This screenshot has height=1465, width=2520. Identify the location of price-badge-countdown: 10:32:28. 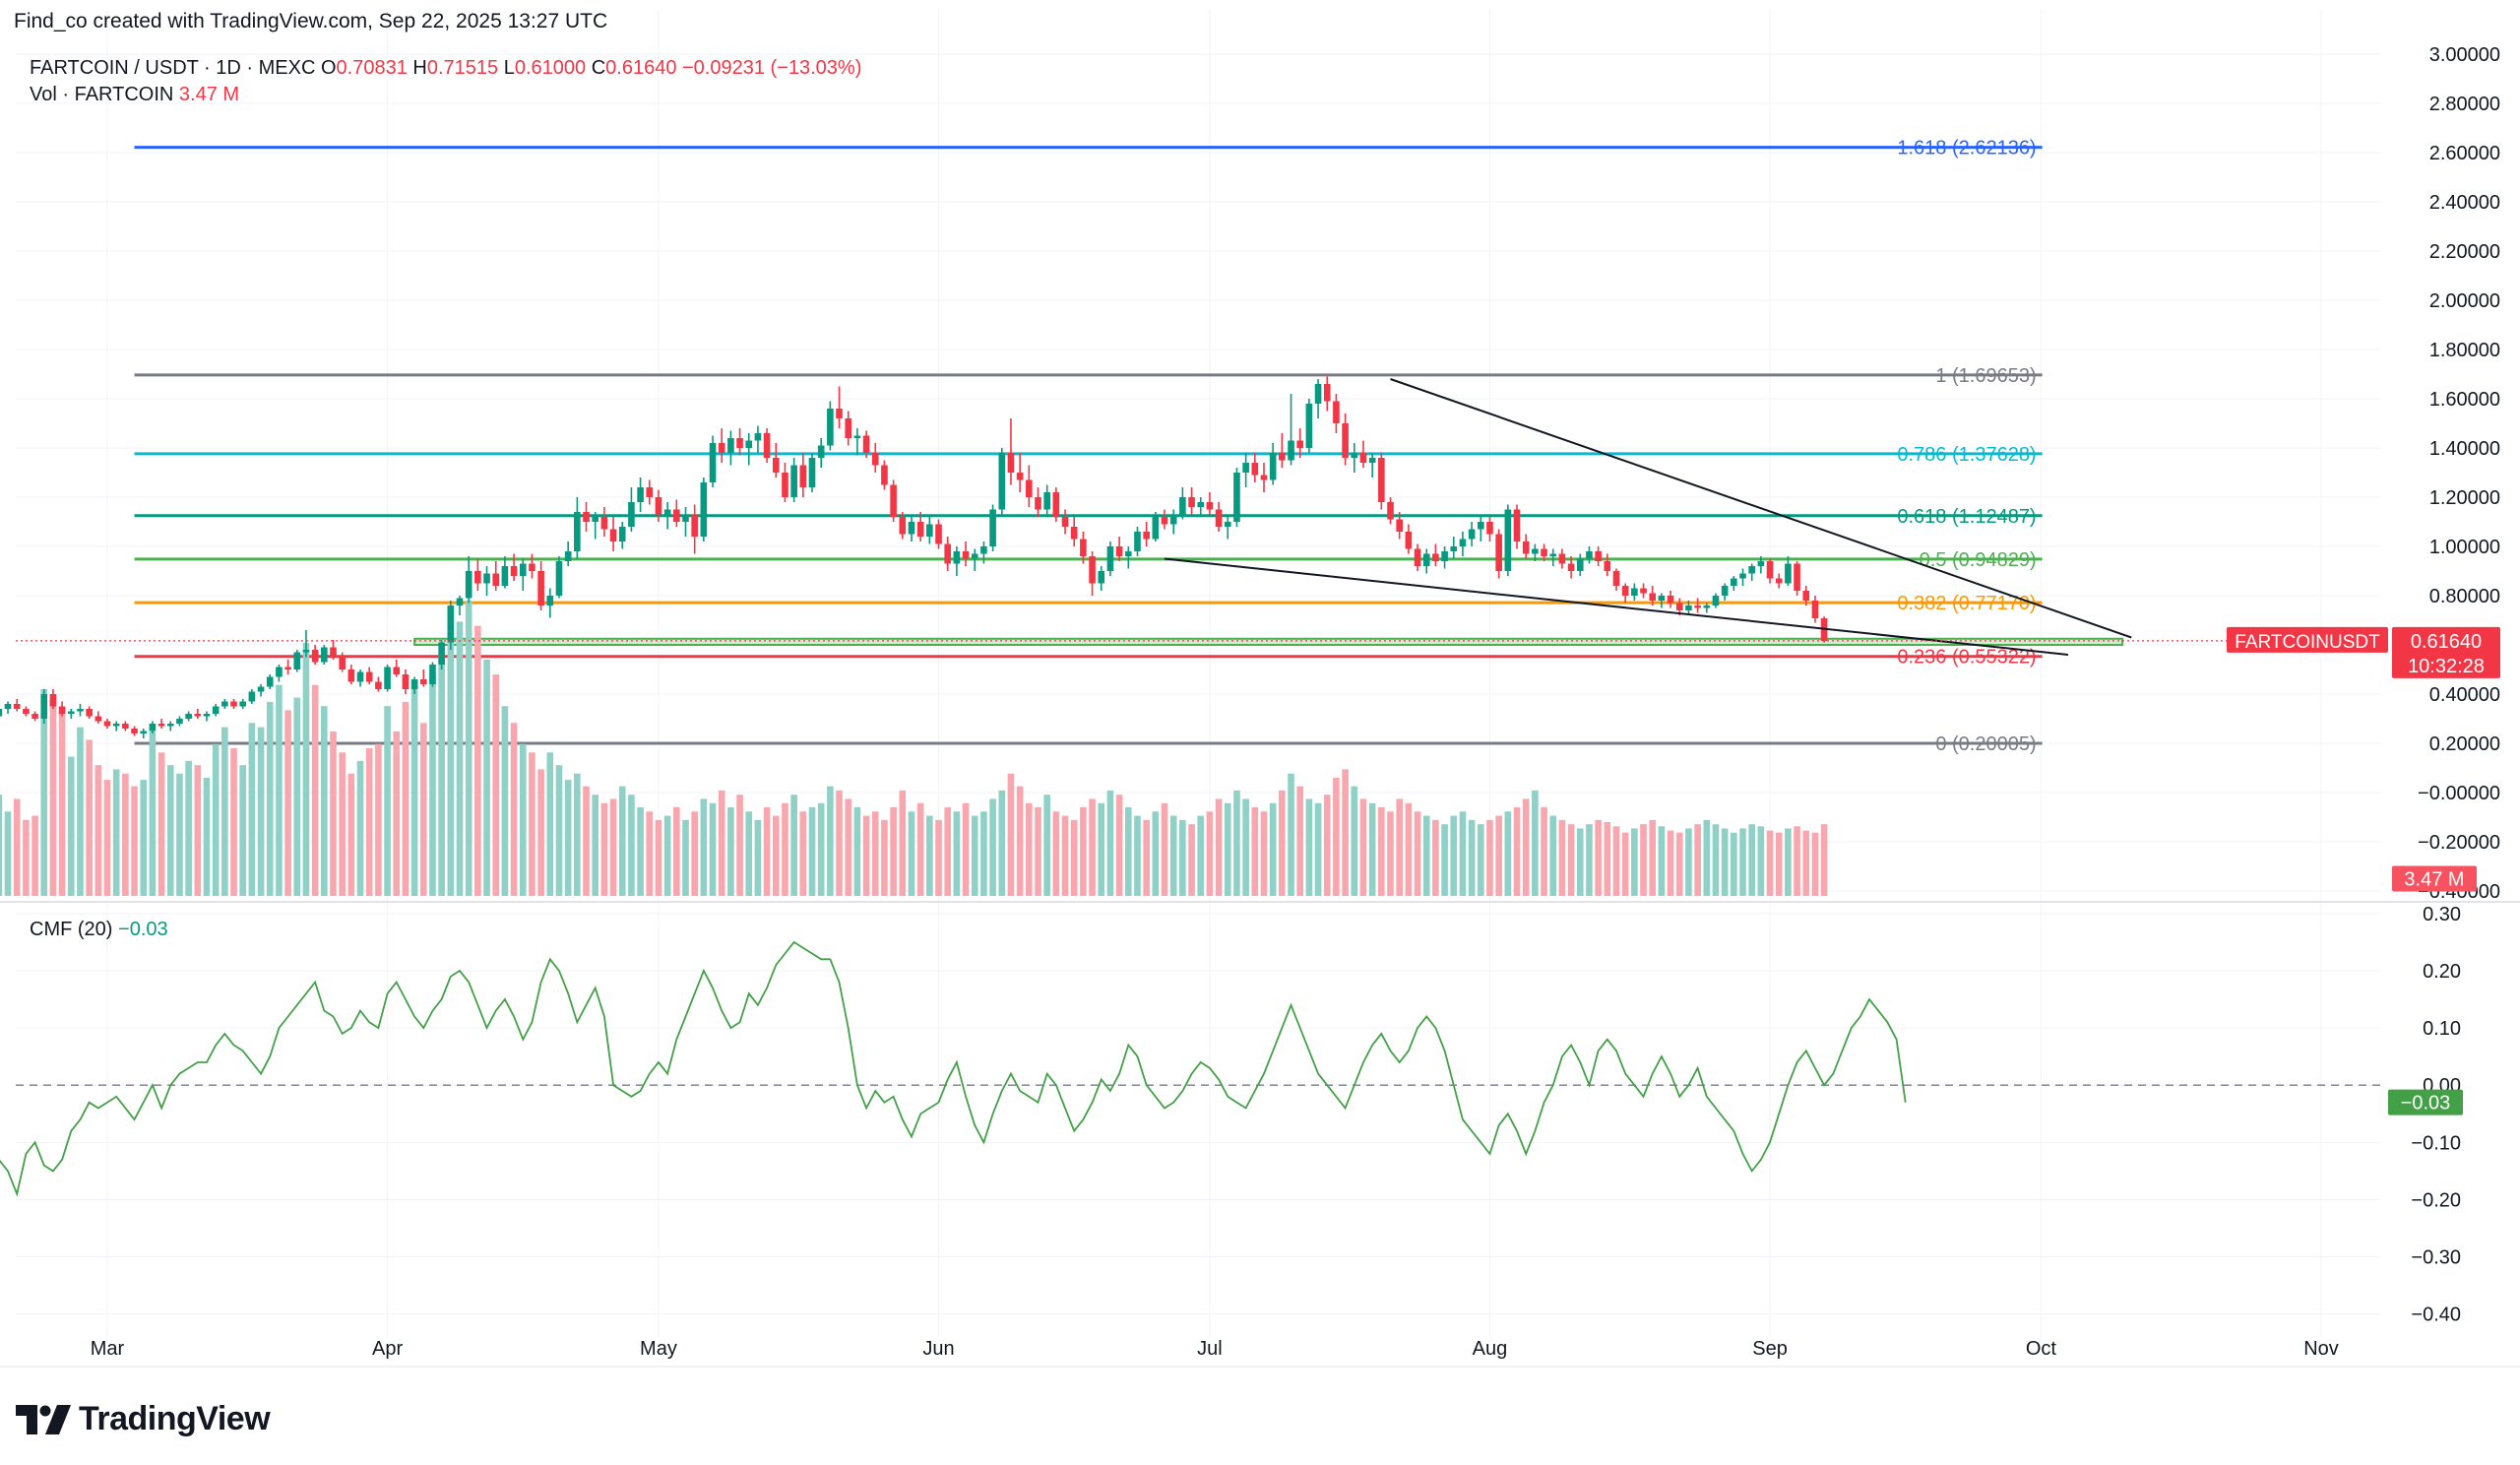
(2446, 667).